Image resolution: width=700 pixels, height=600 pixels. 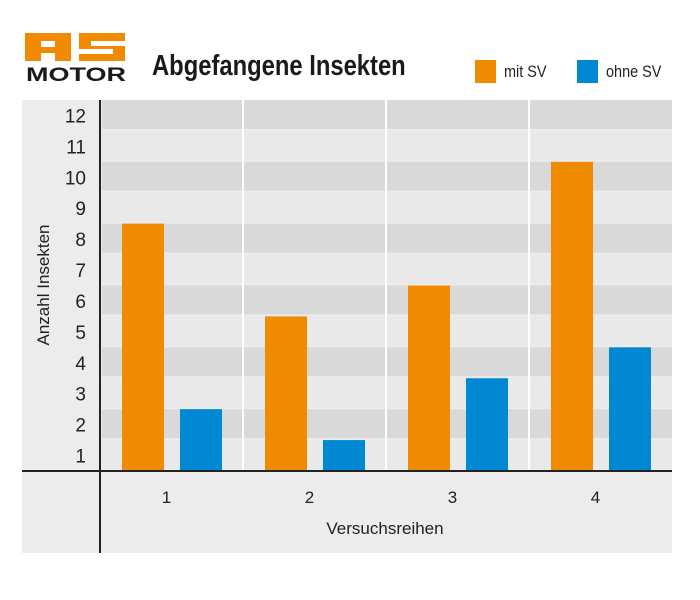 What do you see at coordinates (80, 240) in the screenshot?
I see `y-tick-label: 8` at bounding box center [80, 240].